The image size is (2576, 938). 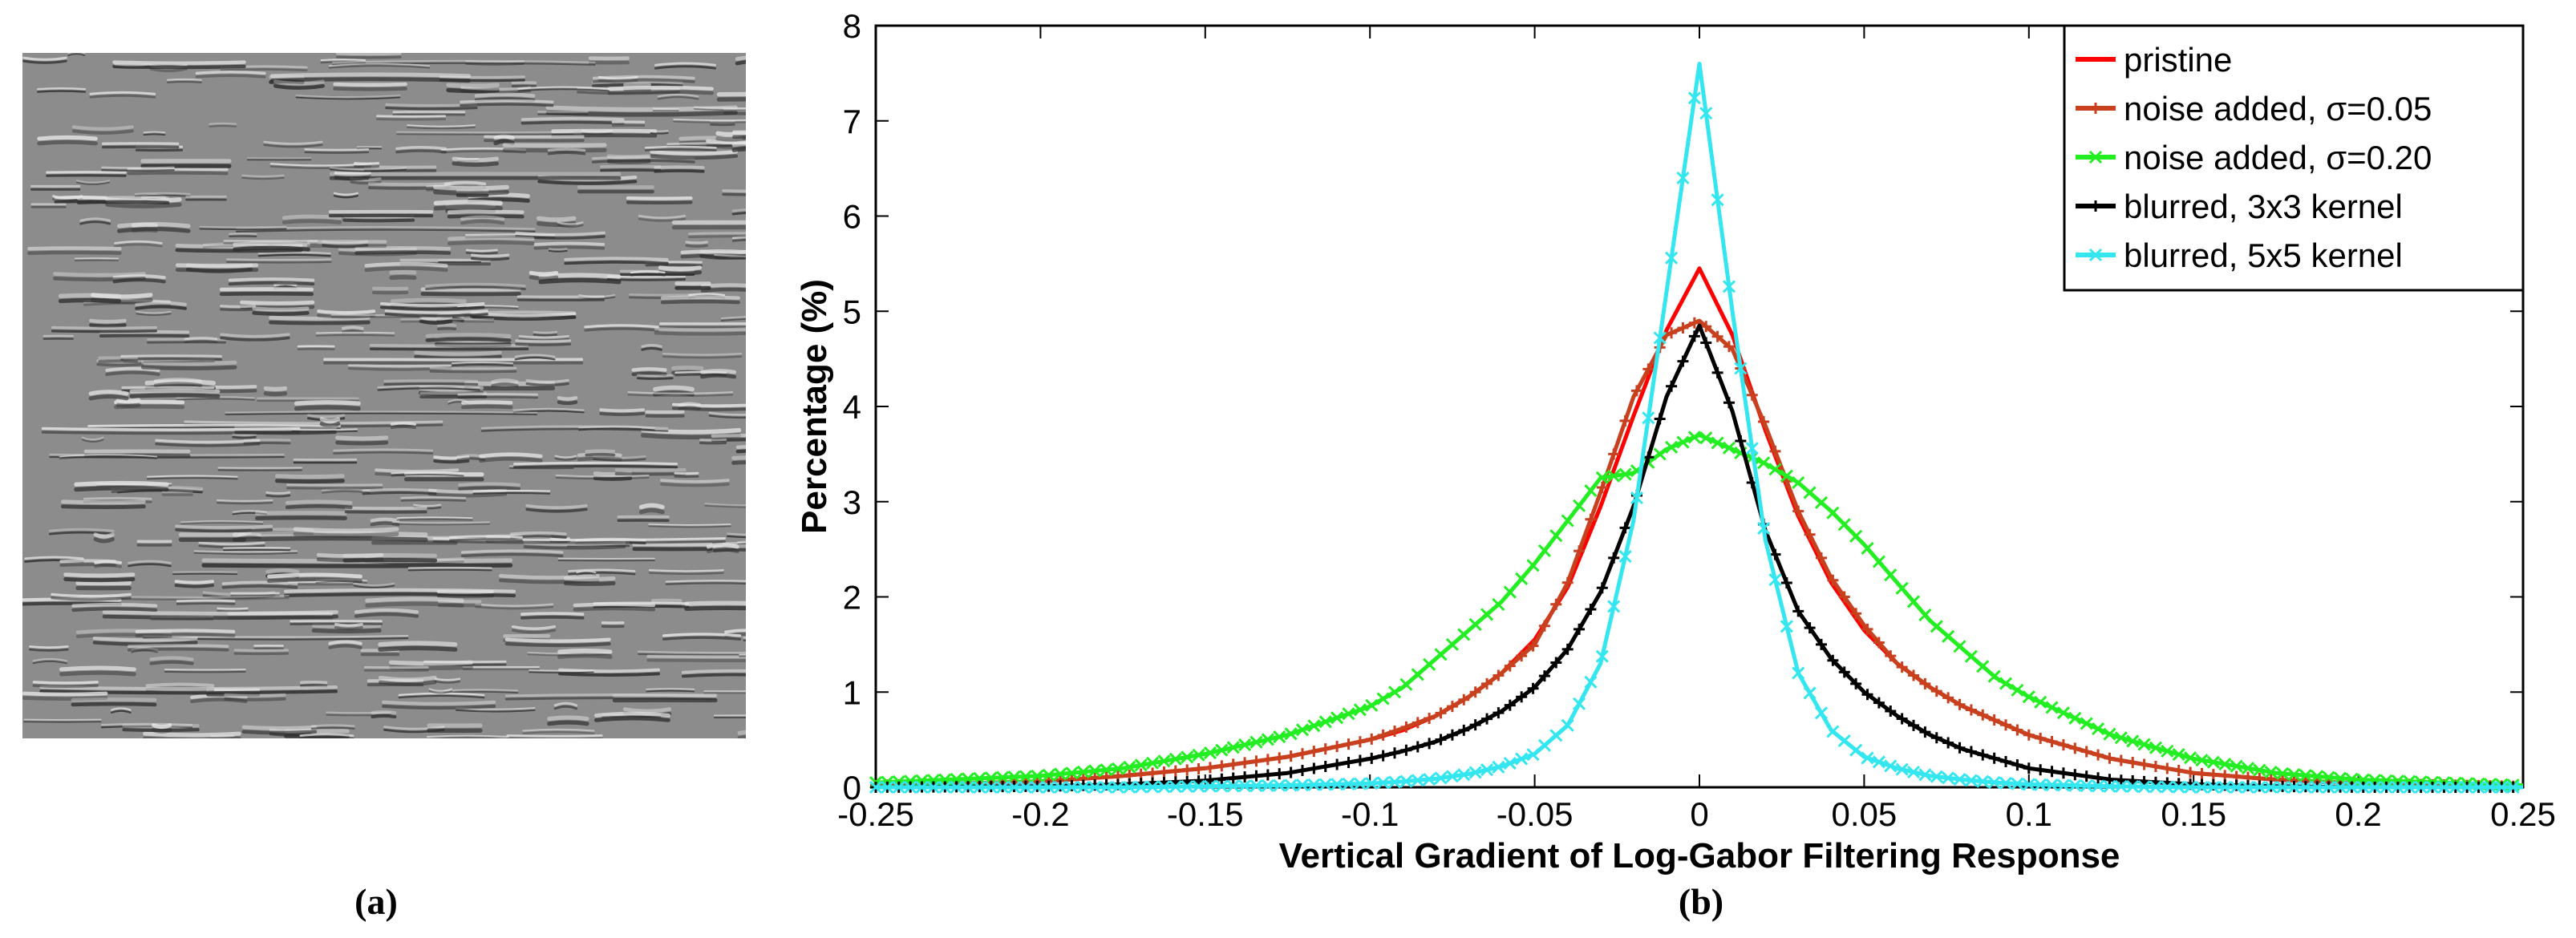 I want to click on y-tick-label: 8, so click(x=852, y=26).